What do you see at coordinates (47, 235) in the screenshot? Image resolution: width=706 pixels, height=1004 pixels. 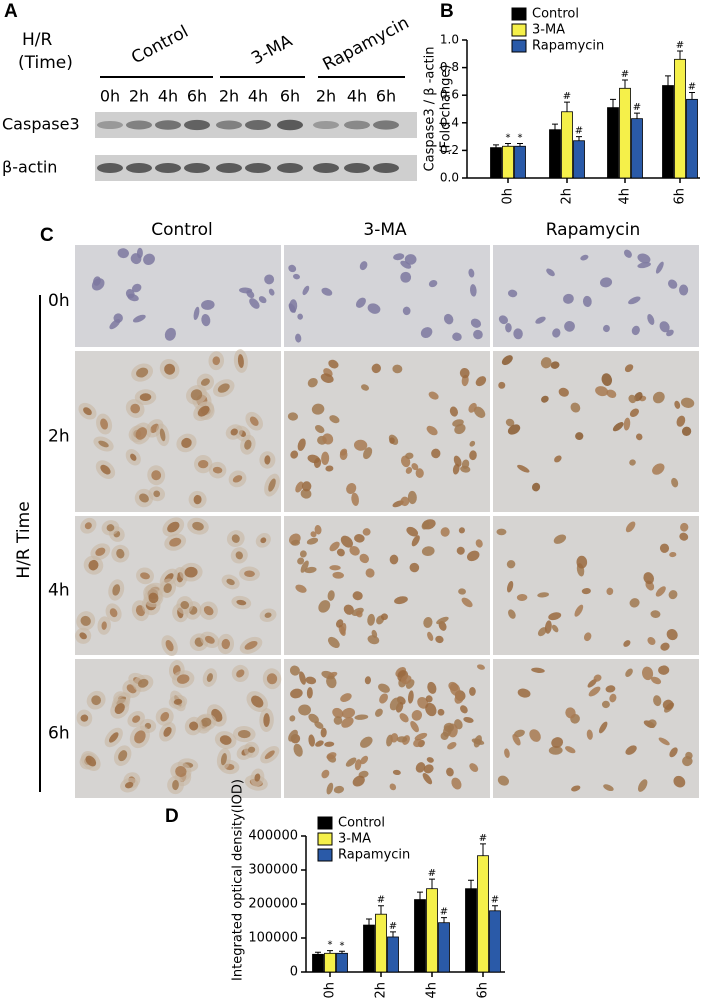 I see `panel-label: C` at bounding box center [47, 235].